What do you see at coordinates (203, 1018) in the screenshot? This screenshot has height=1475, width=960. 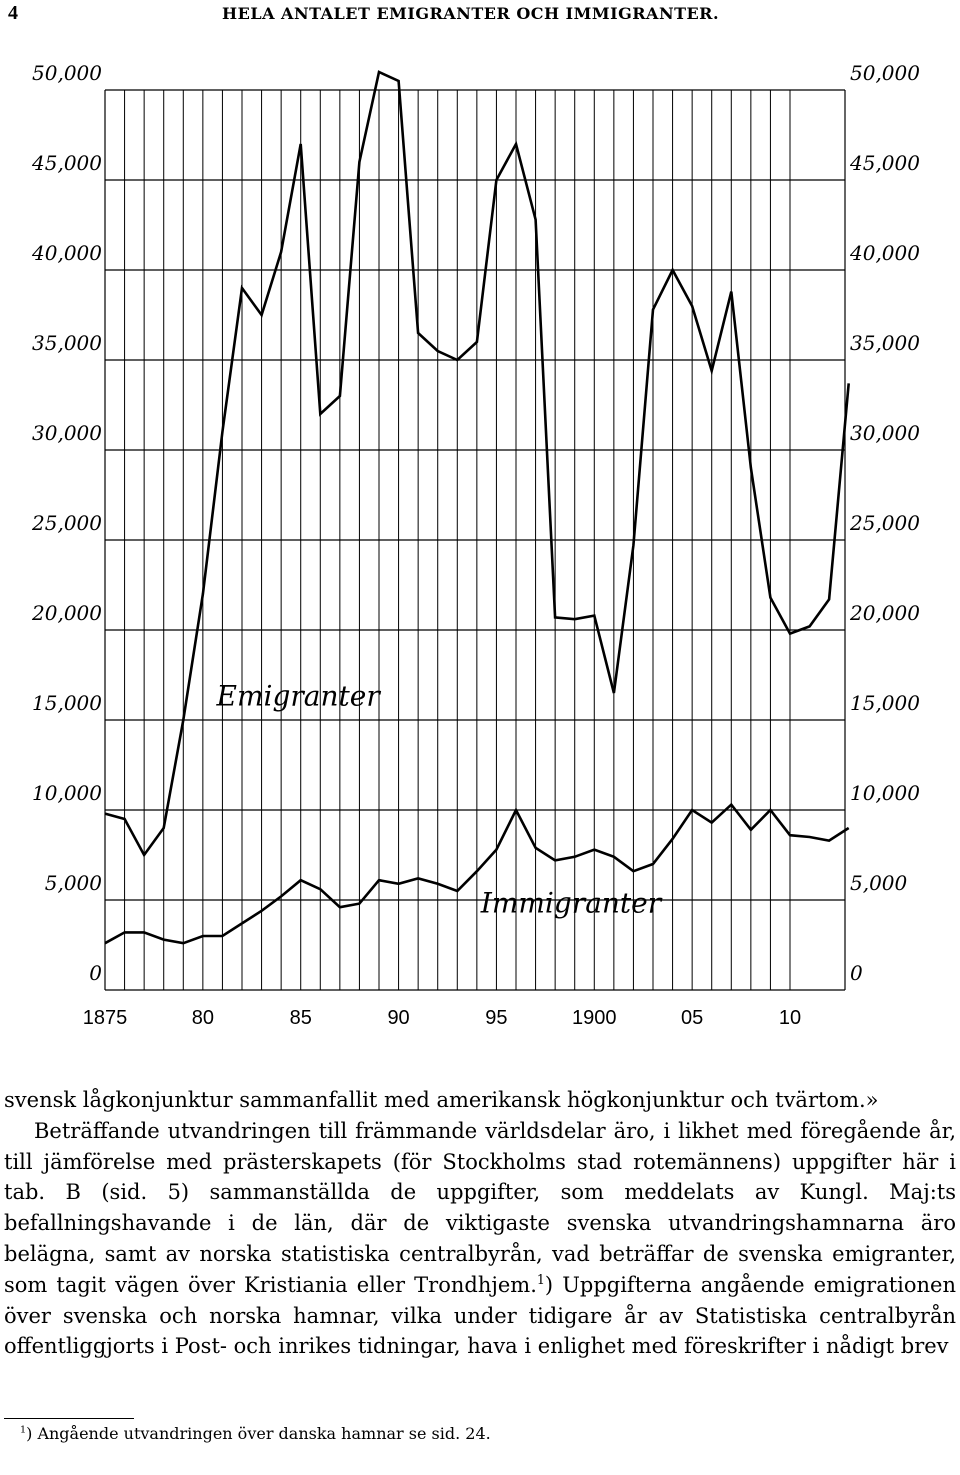 I see `x-tick-label: 80` at bounding box center [203, 1018].